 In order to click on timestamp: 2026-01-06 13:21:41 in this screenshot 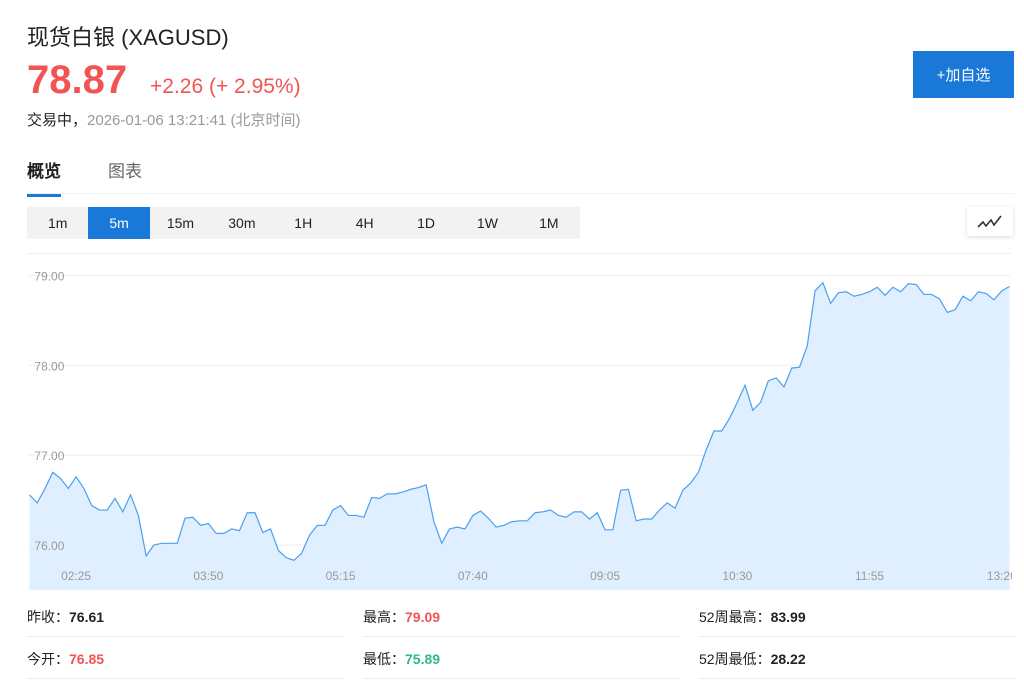, I will do `click(157, 120)`.